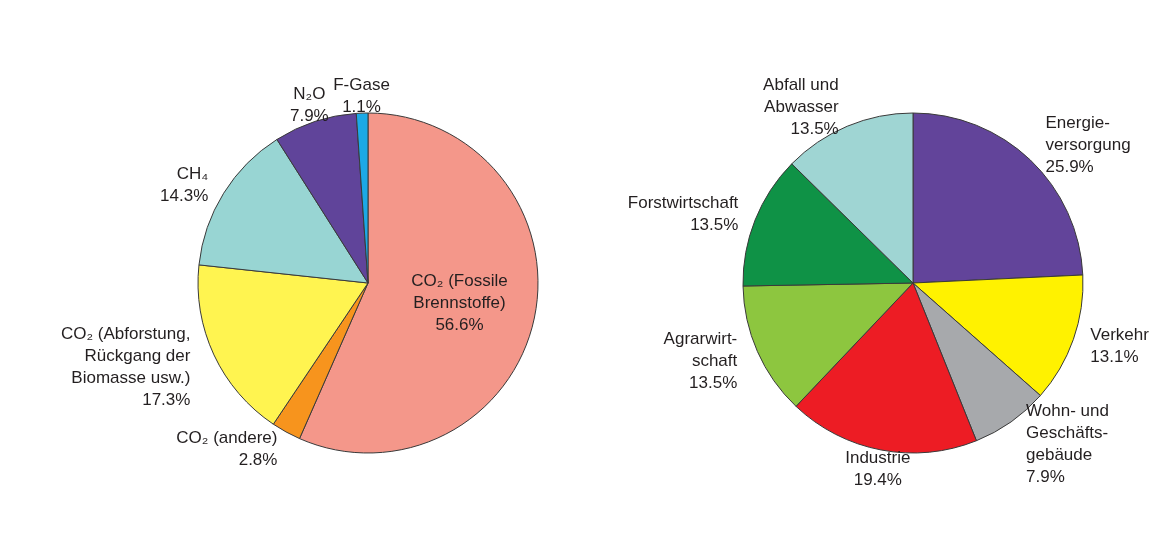 This screenshot has width=1162, height=550. I want to click on slice-label: Agrarwirt- schaft, so click(700, 350).